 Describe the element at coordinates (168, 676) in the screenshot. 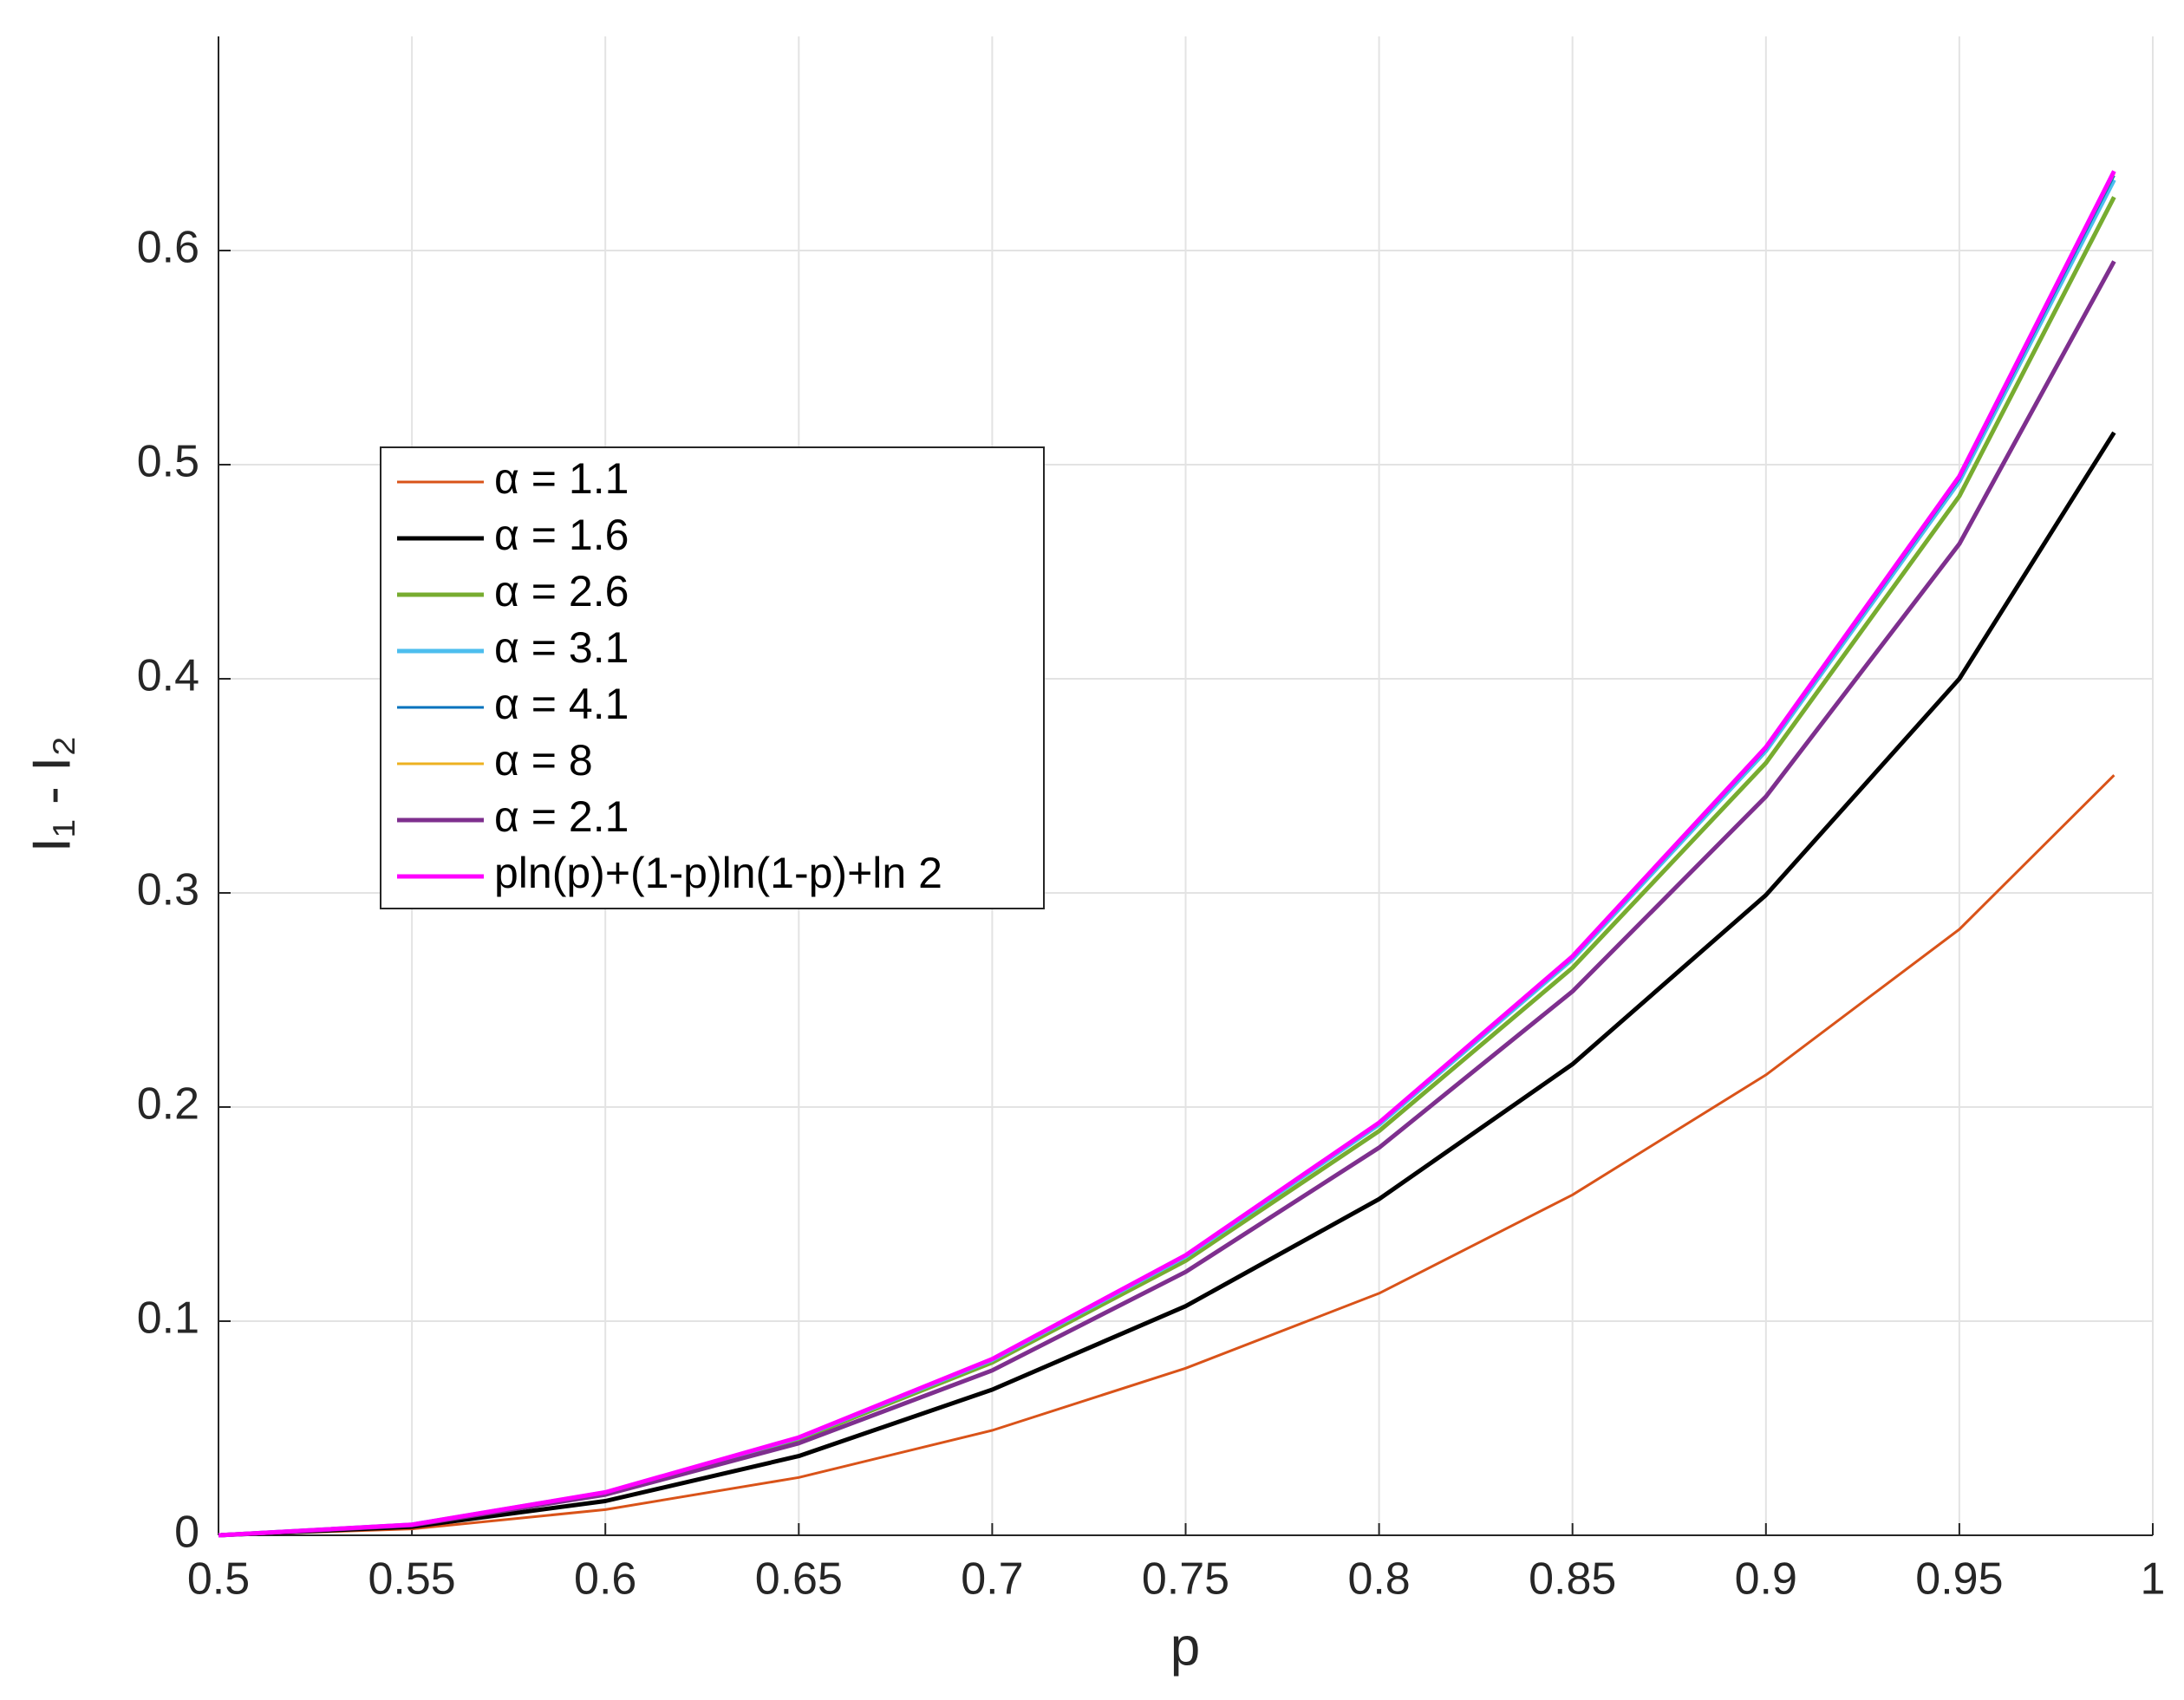

I see `y-tick-label: 0.4` at that location.